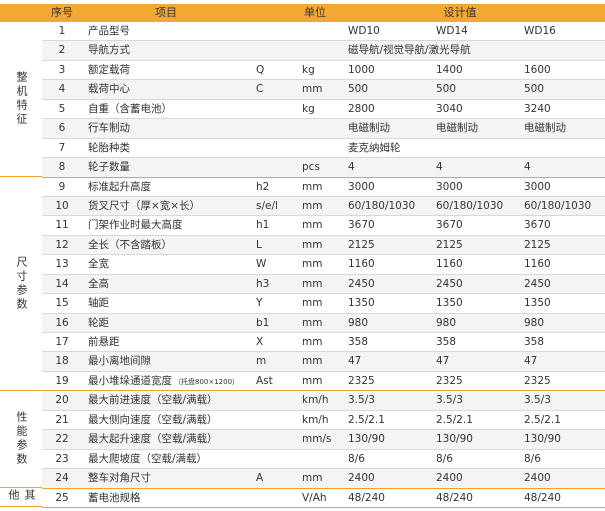 The width and height of the screenshot is (605, 511). Describe the element at coordinates (534, 89) in the screenshot. I see `value: 500` at that location.